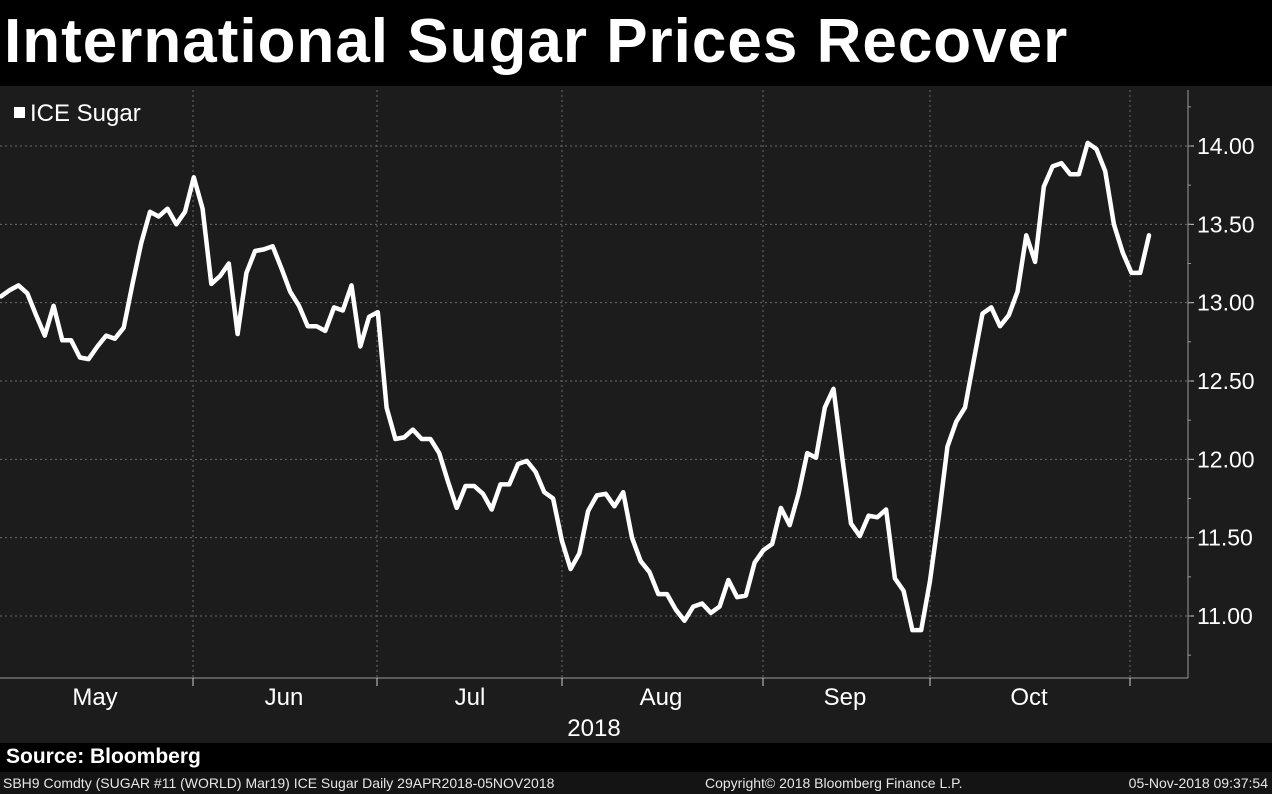 The height and width of the screenshot is (794, 1272). What do you see at coordinates (1198, 783) in the screenshot?
I see `footer-timestamp: 05-Nov-2018 09:37:54` at bounding box center [1198, 783].